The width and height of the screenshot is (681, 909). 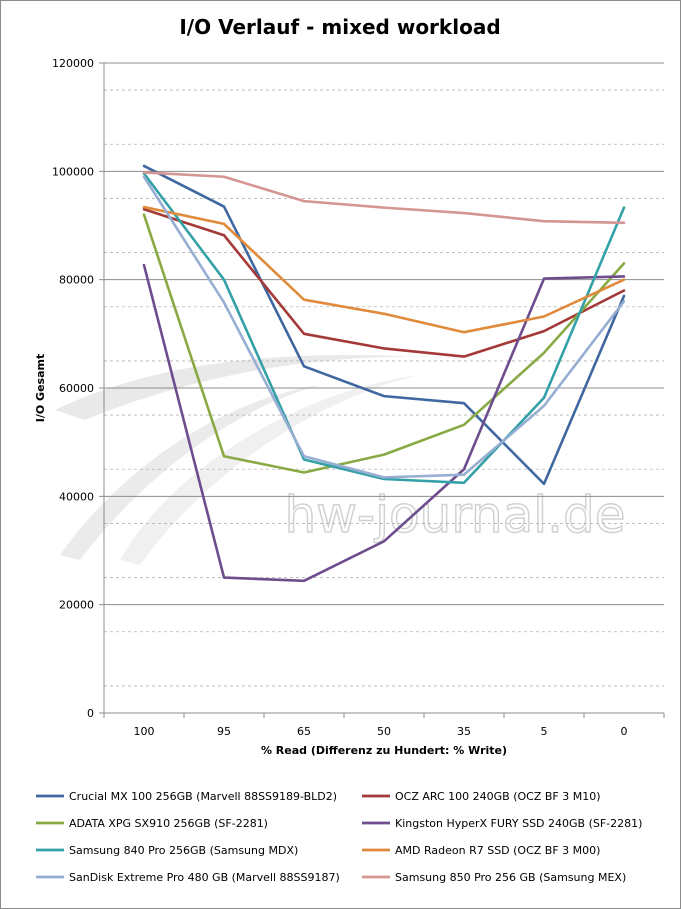 What do you see at coordinates (339, 27) in the screenshot?
I see `chart-title: I/O Verlauf - mixed workload` at bounding box center [339, 27].